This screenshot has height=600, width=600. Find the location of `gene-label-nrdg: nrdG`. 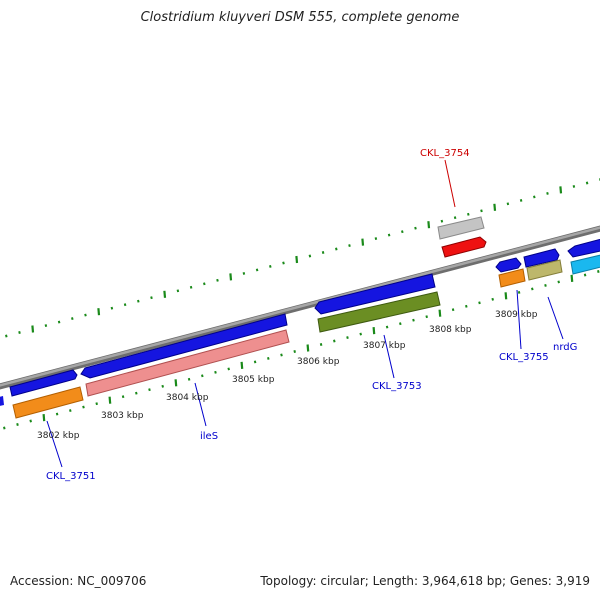

gene-label-nrdg: nrdG is located at coordinates (565, 347).